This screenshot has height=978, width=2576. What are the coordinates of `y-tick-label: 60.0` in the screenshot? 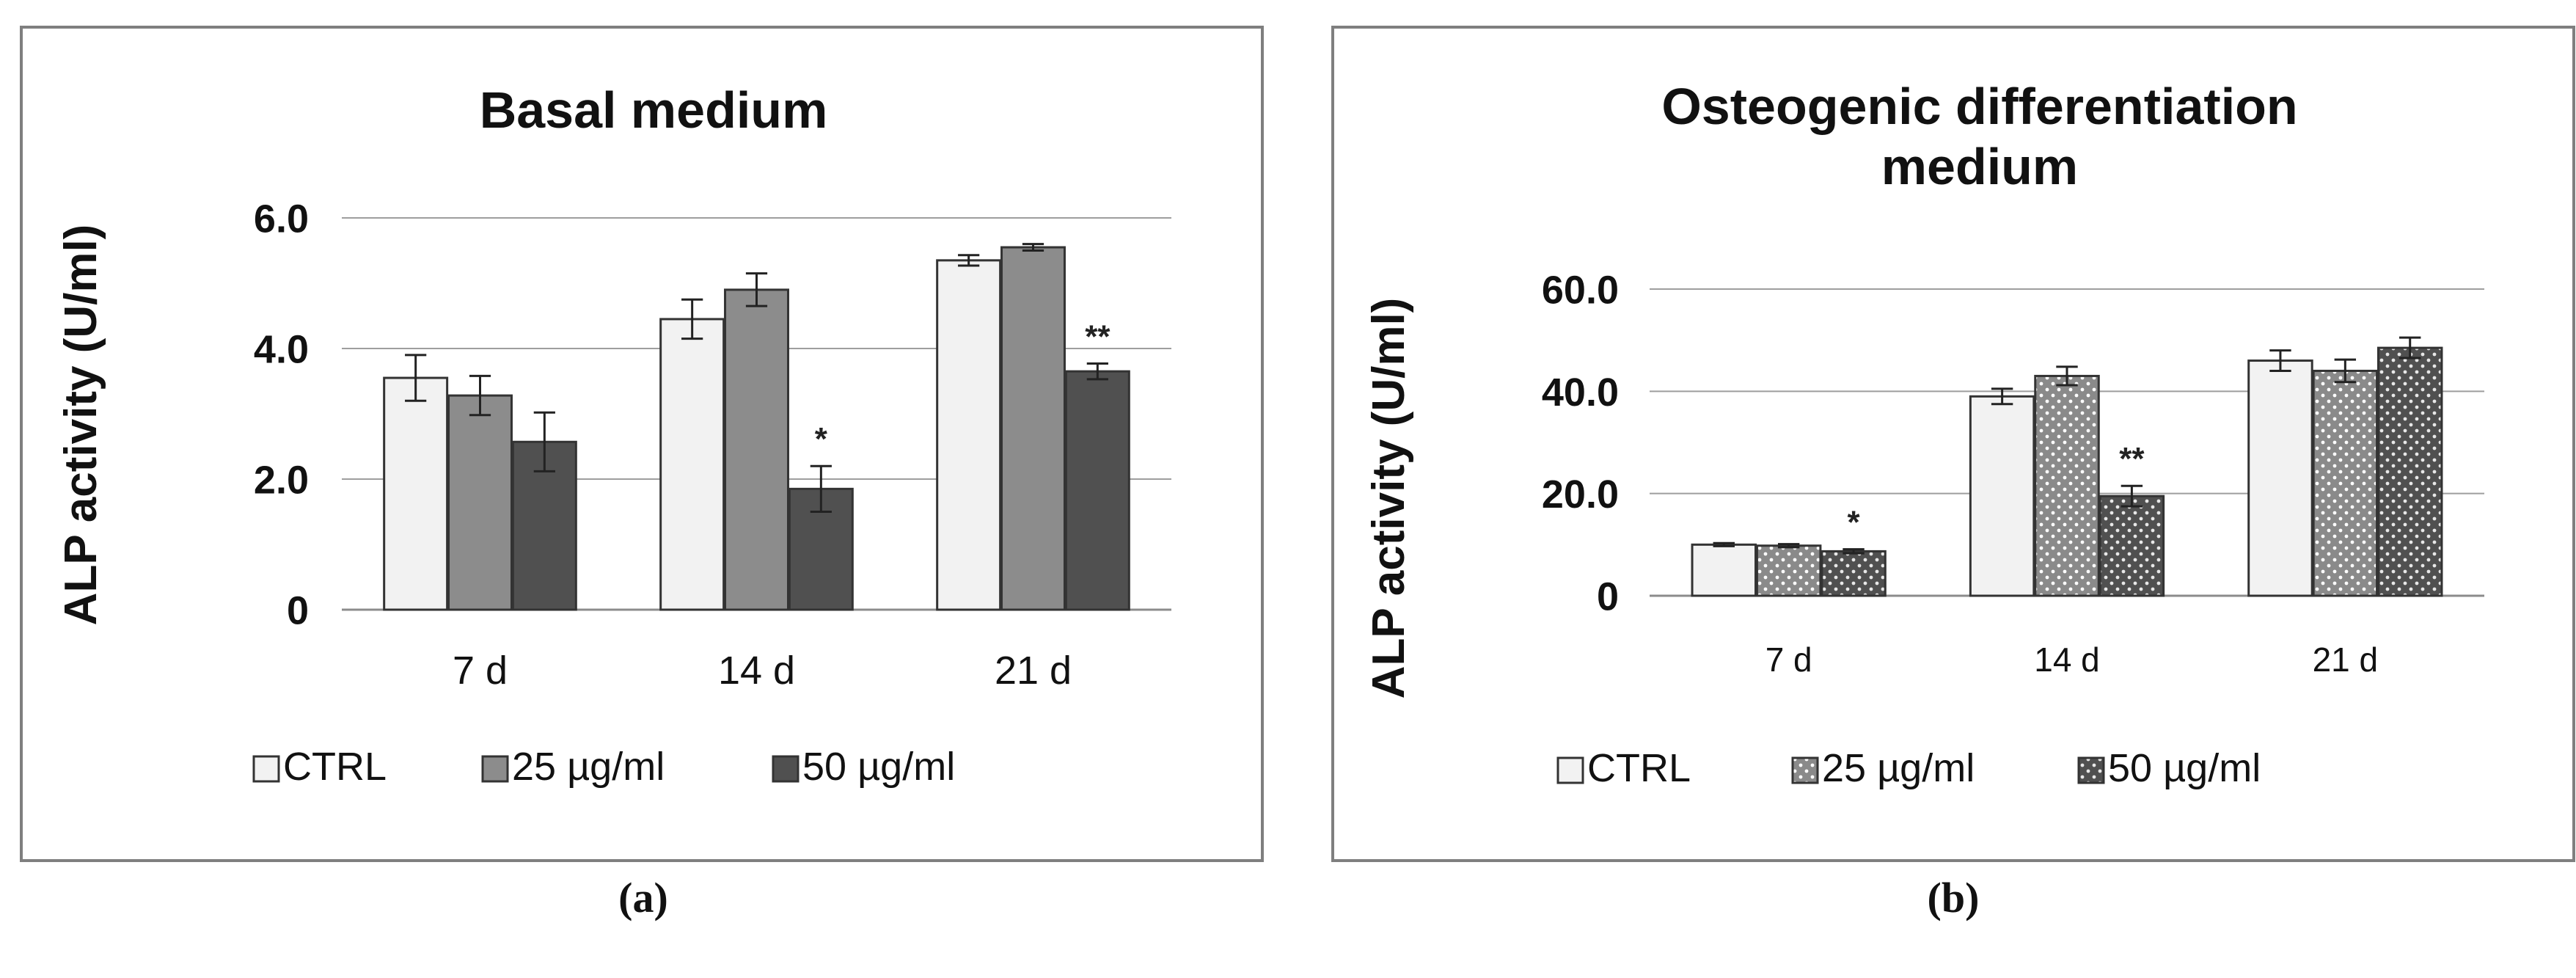 It's located at (1580, 290).